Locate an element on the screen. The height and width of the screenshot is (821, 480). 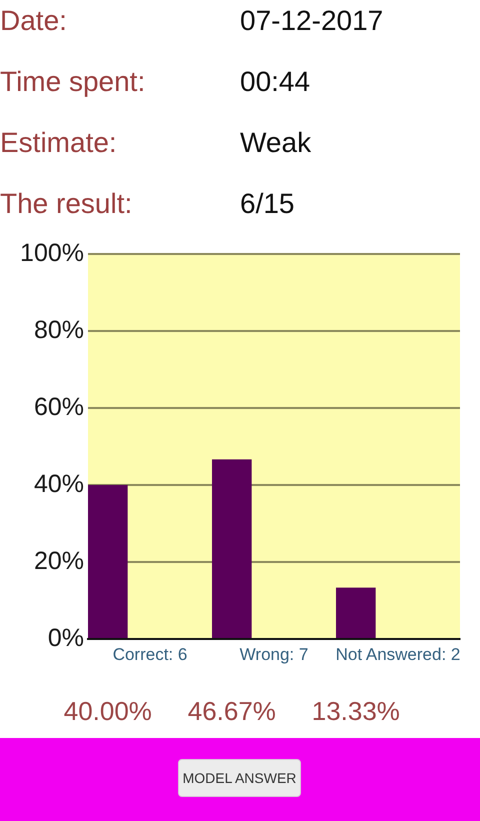
text: 07-12-2017 is located at coordinates (312, 20).